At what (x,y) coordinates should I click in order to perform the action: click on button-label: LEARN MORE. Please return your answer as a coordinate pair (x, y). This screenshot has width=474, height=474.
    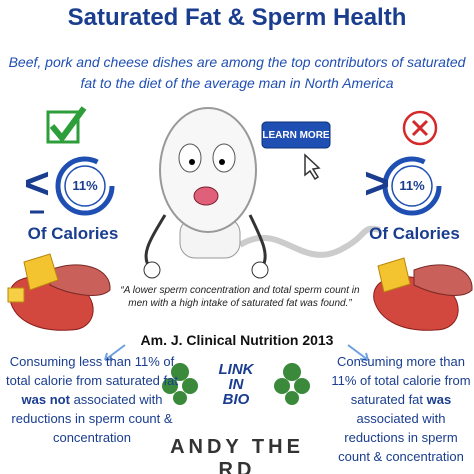
    Looking at the image, I should click on (296, 135).